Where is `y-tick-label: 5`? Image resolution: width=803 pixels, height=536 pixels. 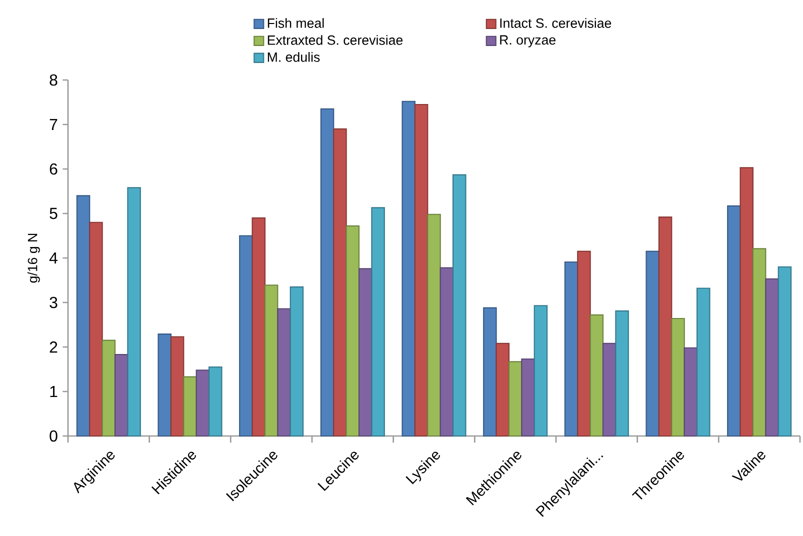 y-tick-label: 5 is located at coordinates (54, 214).